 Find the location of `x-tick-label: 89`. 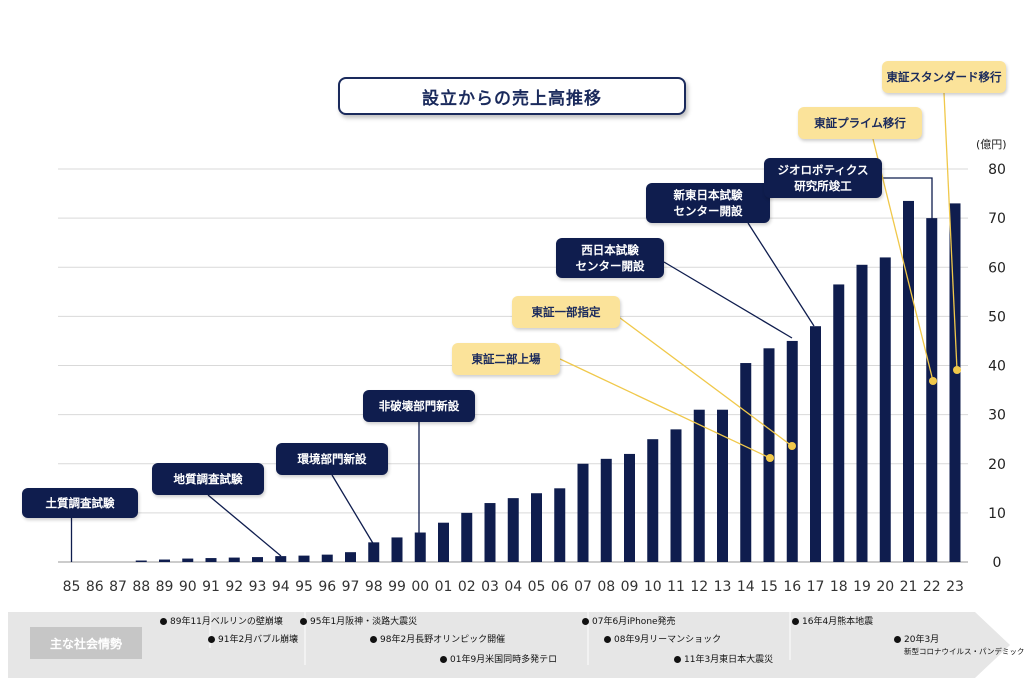

x-tick-label: 89 is located at coordinates (165, 587).